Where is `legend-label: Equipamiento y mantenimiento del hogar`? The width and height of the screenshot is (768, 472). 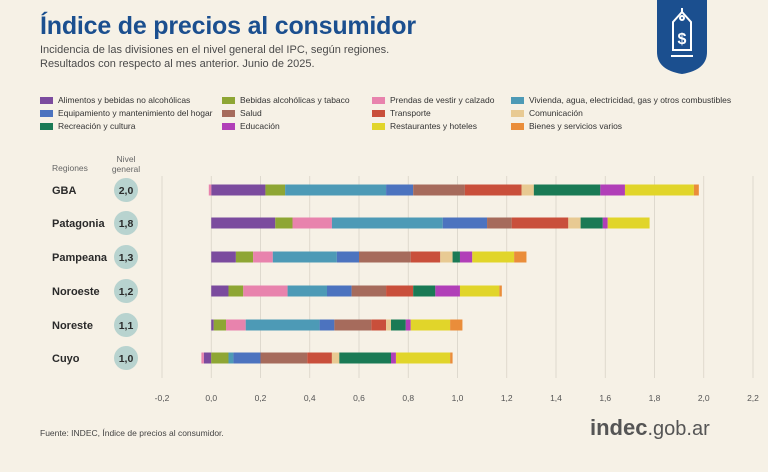 legend-label: Equipamiento y mantenimiento del hogar is located at coordinates (135, 113).